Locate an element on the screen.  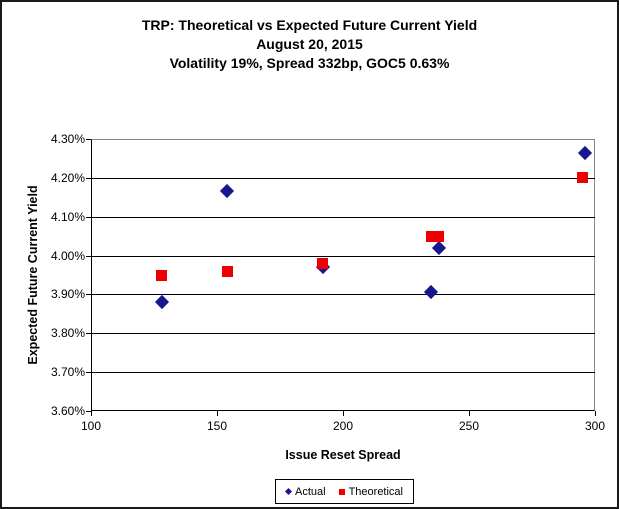
chart-subtitle-date: August 20, 2015 is located at coordinates (309, 44).